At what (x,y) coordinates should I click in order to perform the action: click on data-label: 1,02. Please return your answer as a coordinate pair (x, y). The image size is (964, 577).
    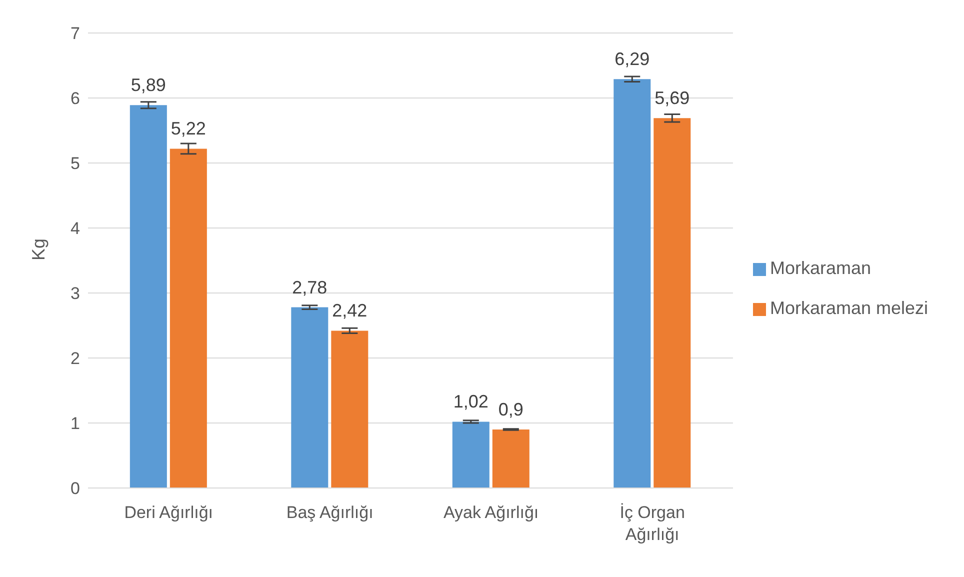
    Looking at the image, I should click on (470, 402).